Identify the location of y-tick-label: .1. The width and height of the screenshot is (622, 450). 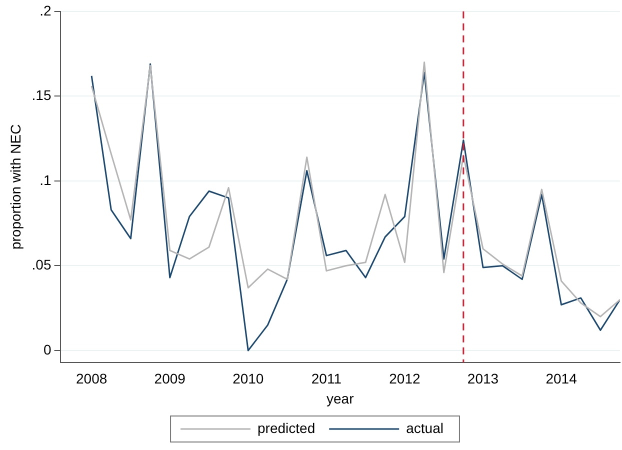
(46, 180).